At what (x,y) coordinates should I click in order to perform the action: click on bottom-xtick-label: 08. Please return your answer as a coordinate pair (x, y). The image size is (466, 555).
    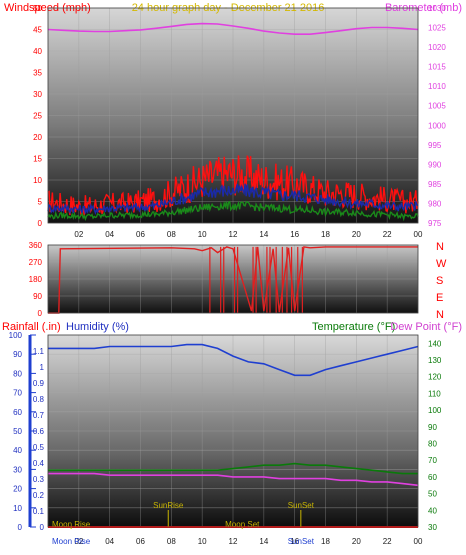
    Looking at the image, I should click on (171, 541).